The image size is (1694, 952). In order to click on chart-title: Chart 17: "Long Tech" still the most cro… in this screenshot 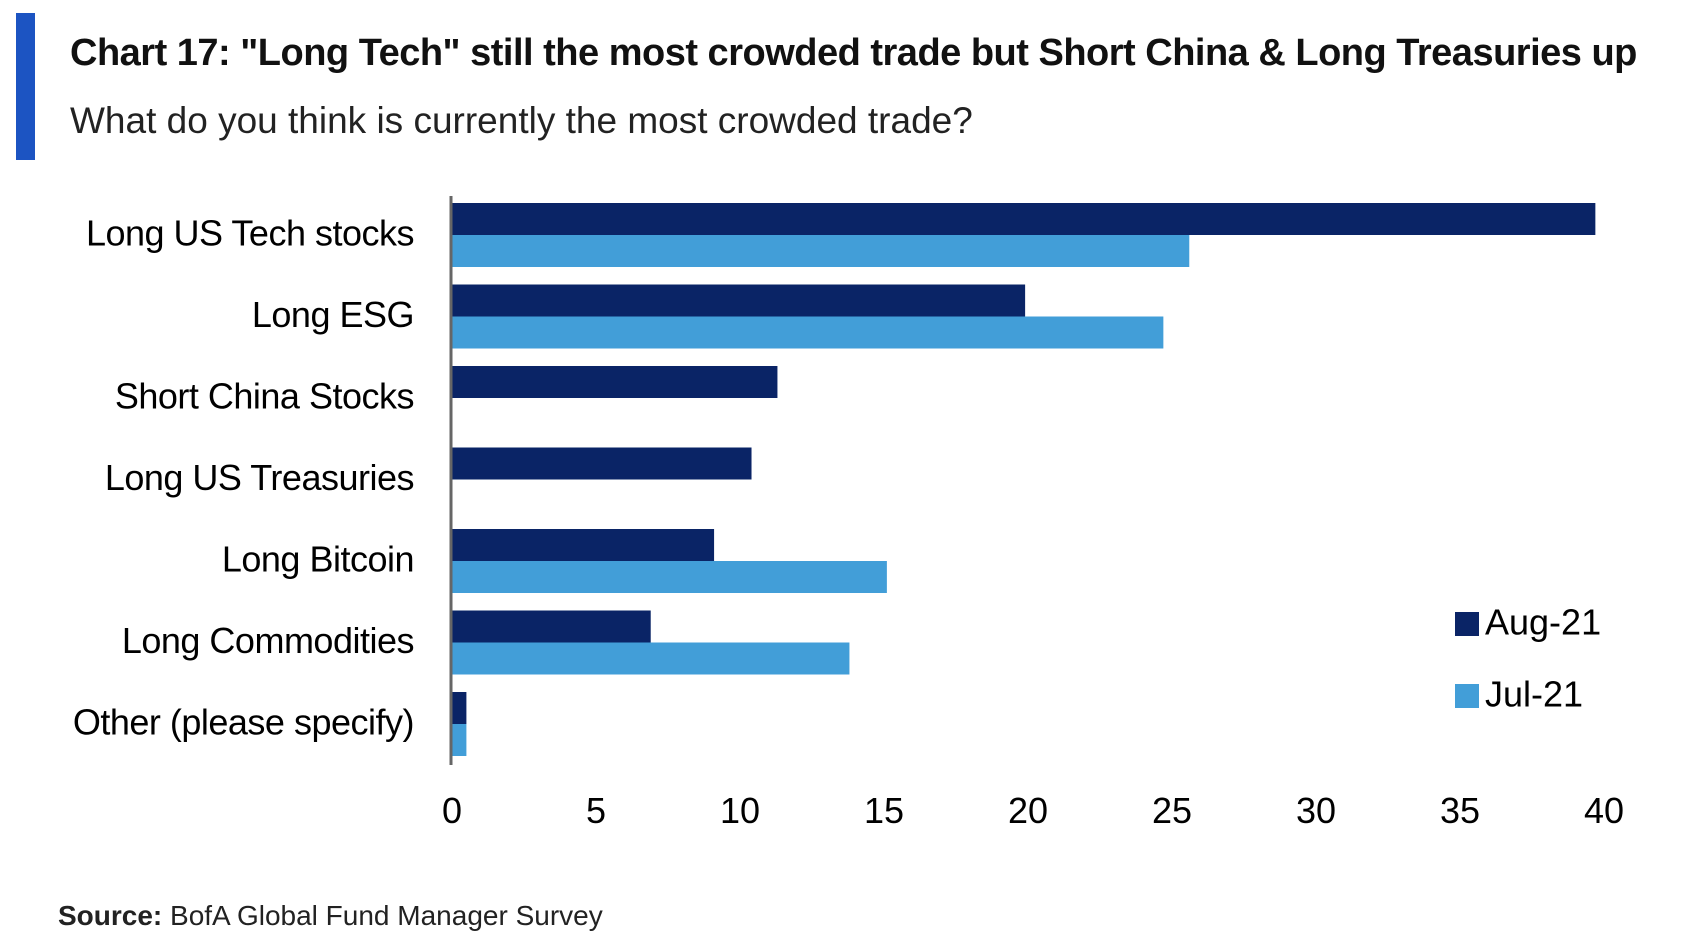, I will do `click(853, 53)`.